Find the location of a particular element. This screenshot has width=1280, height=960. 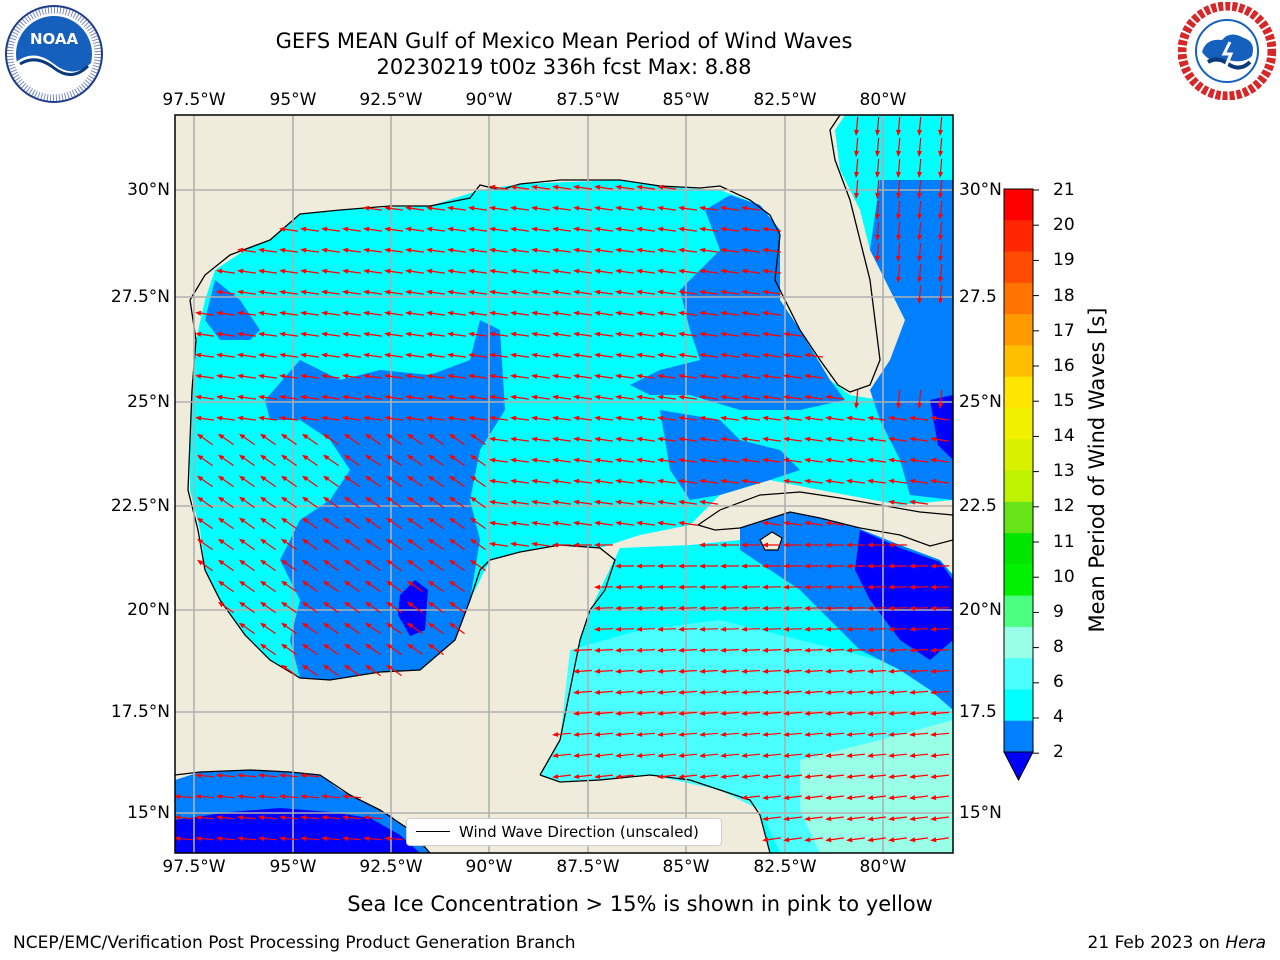

noaa-logo: NOAA is located at coordinates (54, 54).